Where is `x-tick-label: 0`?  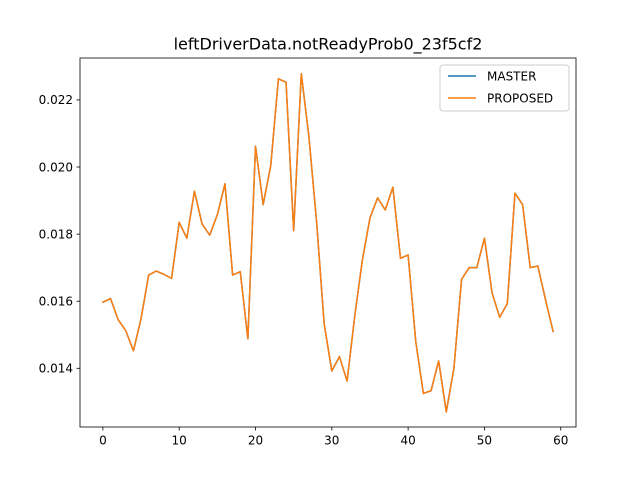
x-tick-label: 0 is located at coordinates (103, 441).